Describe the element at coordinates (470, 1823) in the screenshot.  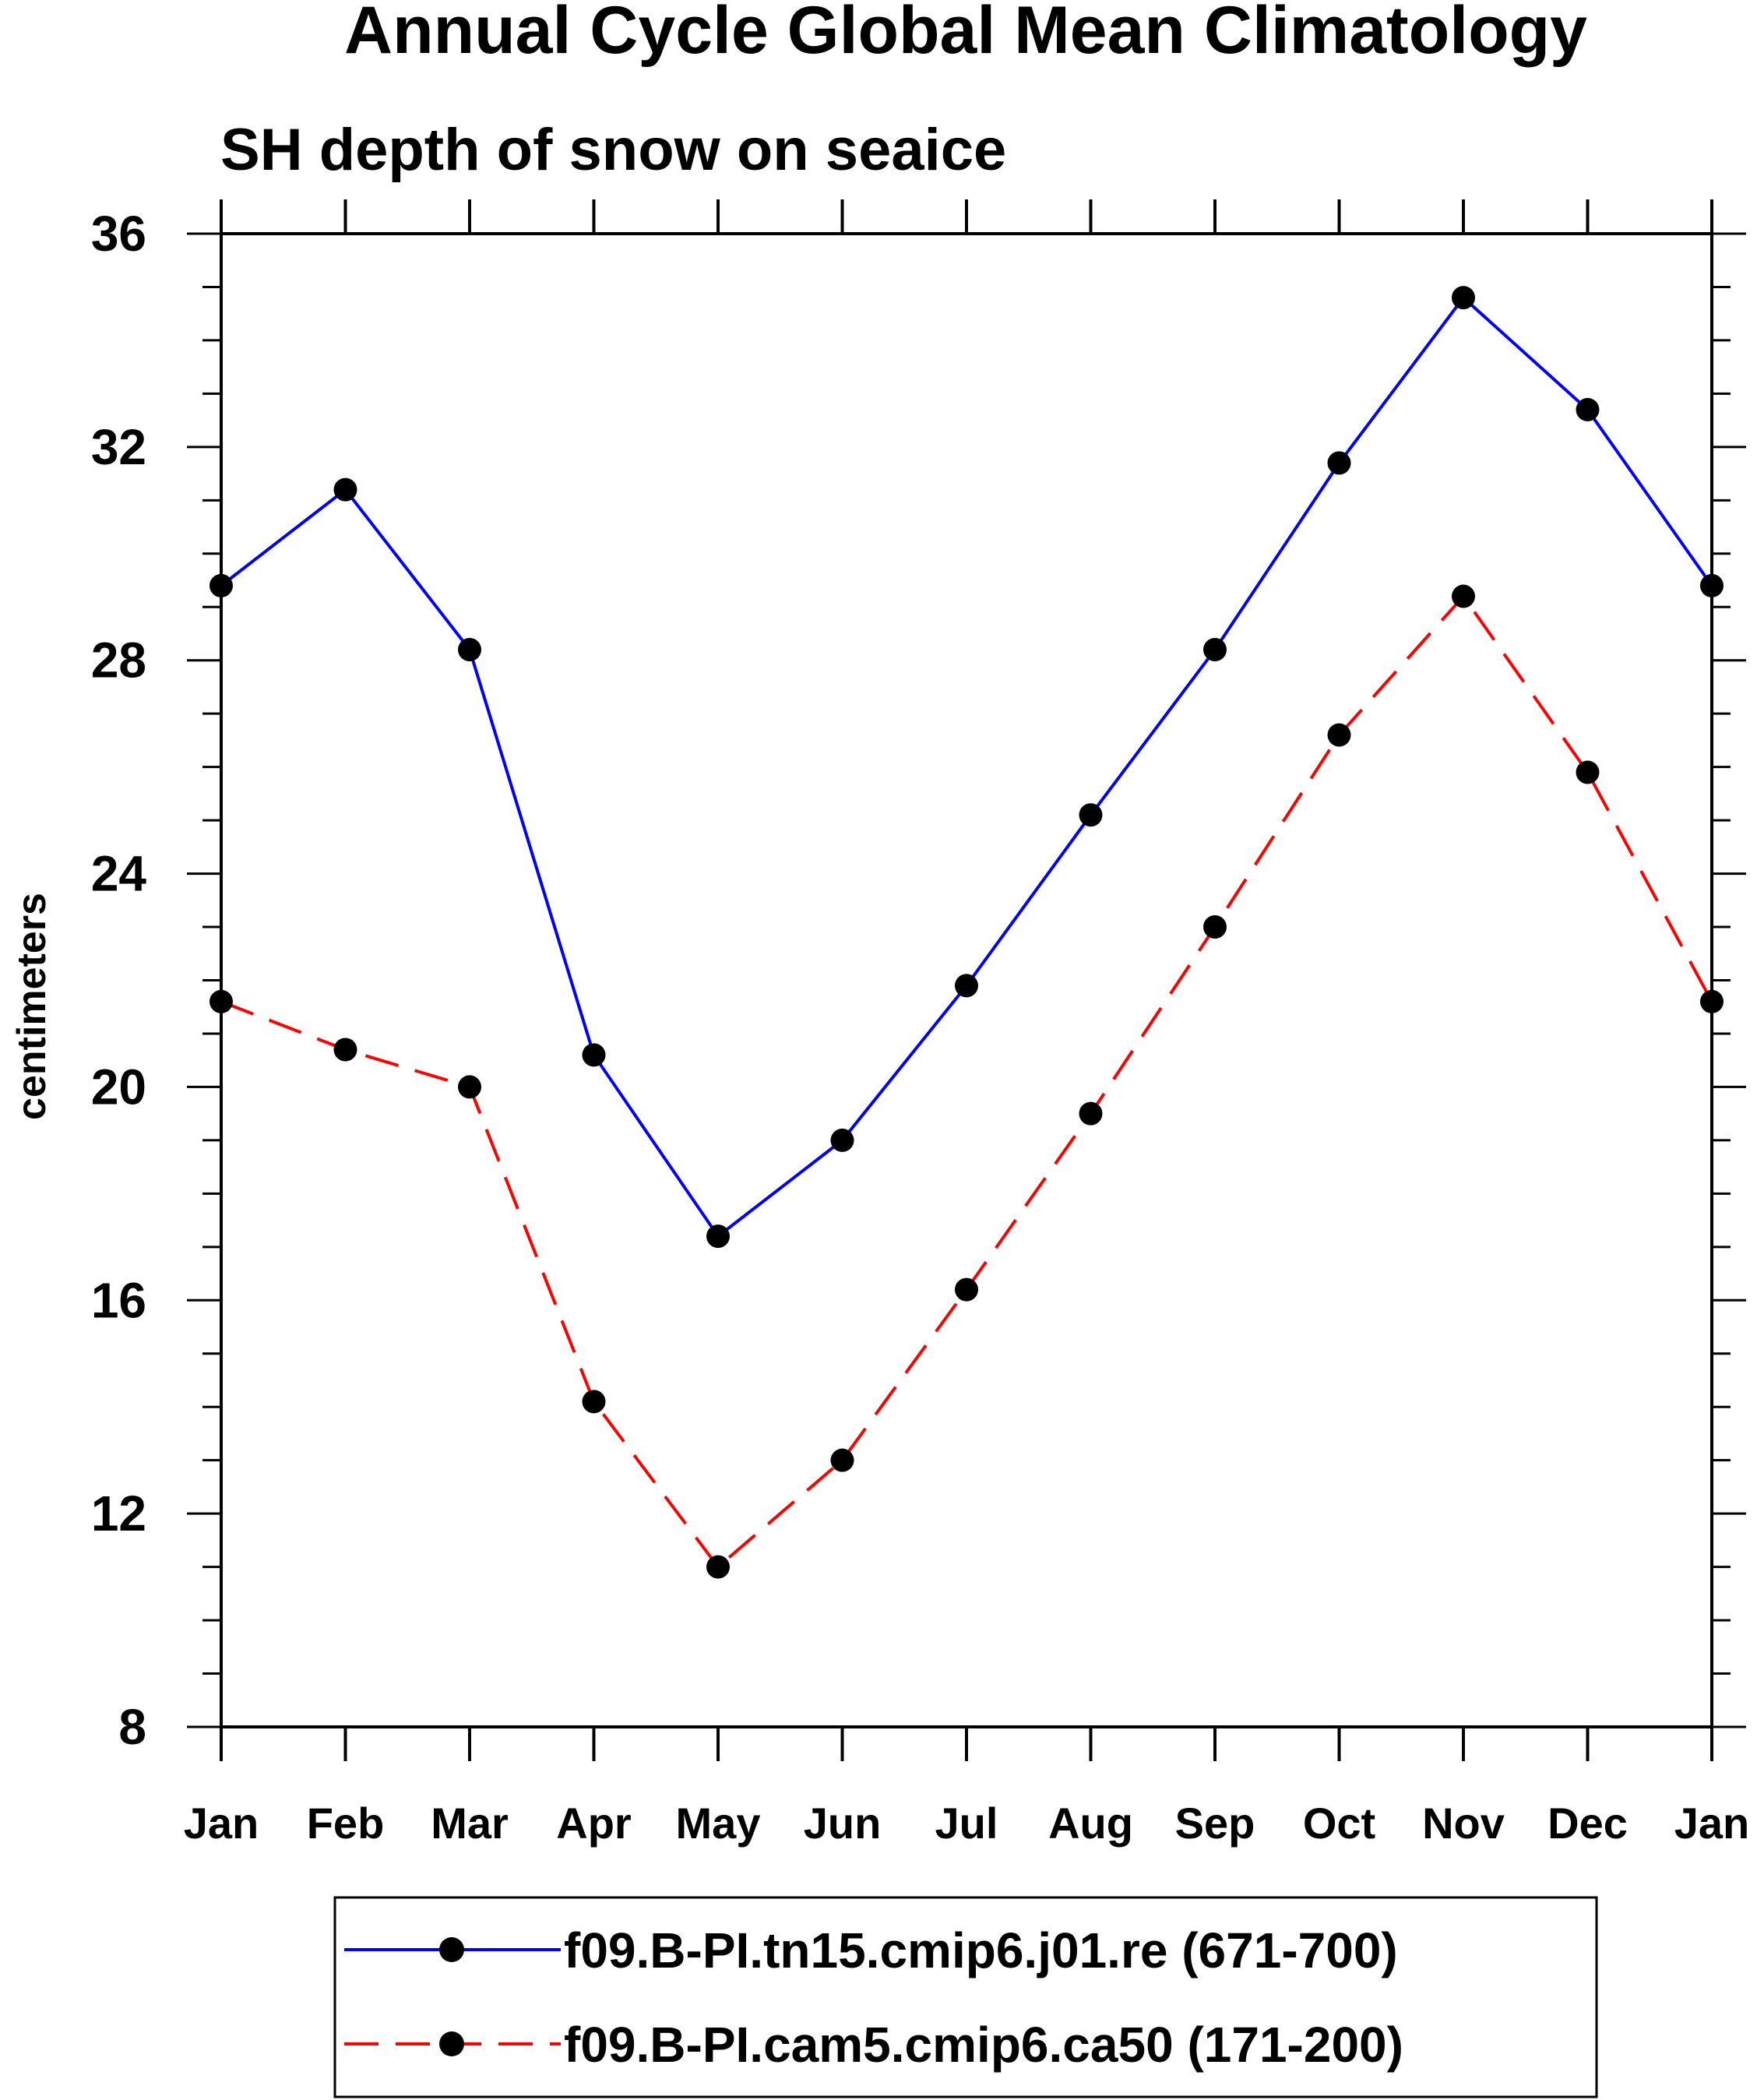
I see `x-tick-label: Mar` at that location.